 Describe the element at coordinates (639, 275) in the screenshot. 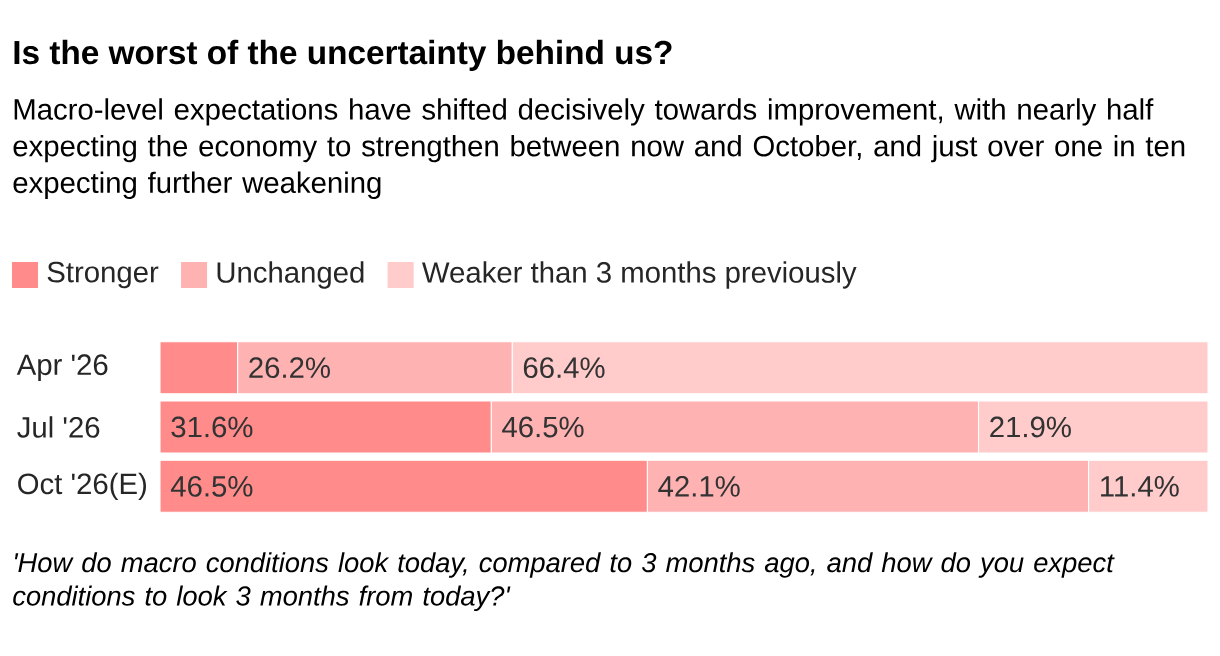

I see `legend-label: Weaker than 3 months previously` at that location.